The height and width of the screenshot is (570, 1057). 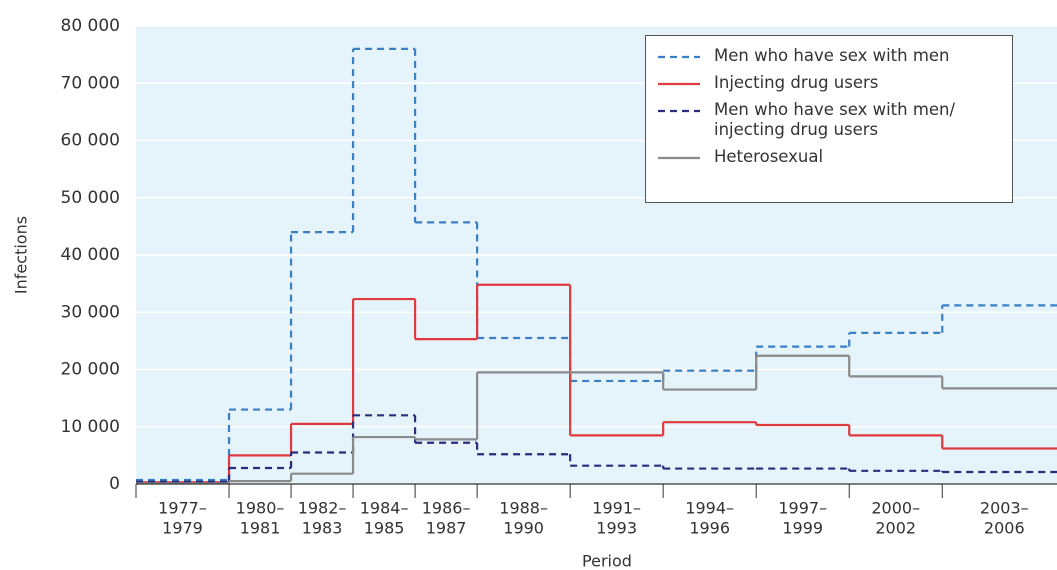 I want to click on legend-label: Heterosexual, so click(x=769, y=156).